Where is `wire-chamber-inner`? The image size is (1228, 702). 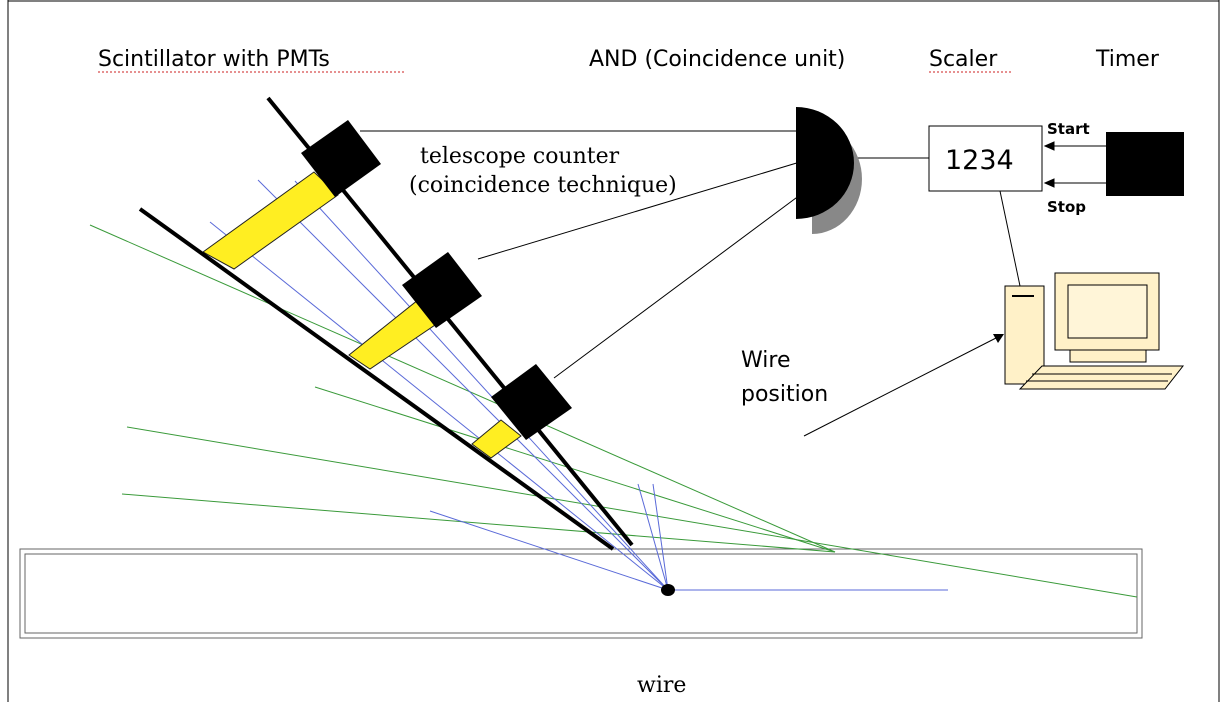
wire-chamber-inner is located at coordinates (581, 593).